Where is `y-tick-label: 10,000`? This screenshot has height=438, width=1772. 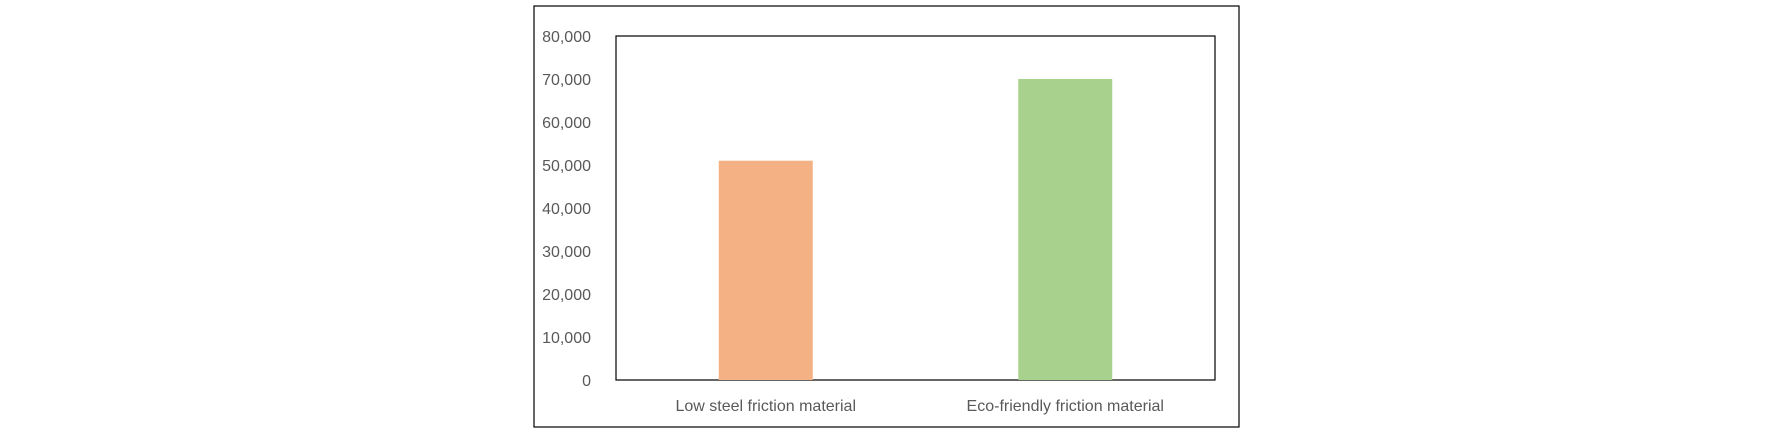
y-tick-label: 10,000 is located at coordinates (566, 338).